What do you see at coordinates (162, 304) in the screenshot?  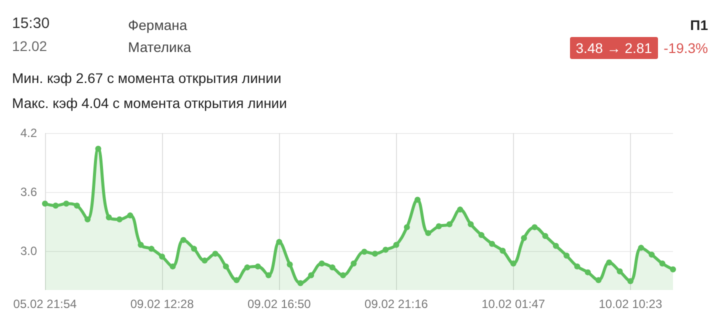 I see `x-tick-label: 09.02 12:28` at bounding box center [162, 304].